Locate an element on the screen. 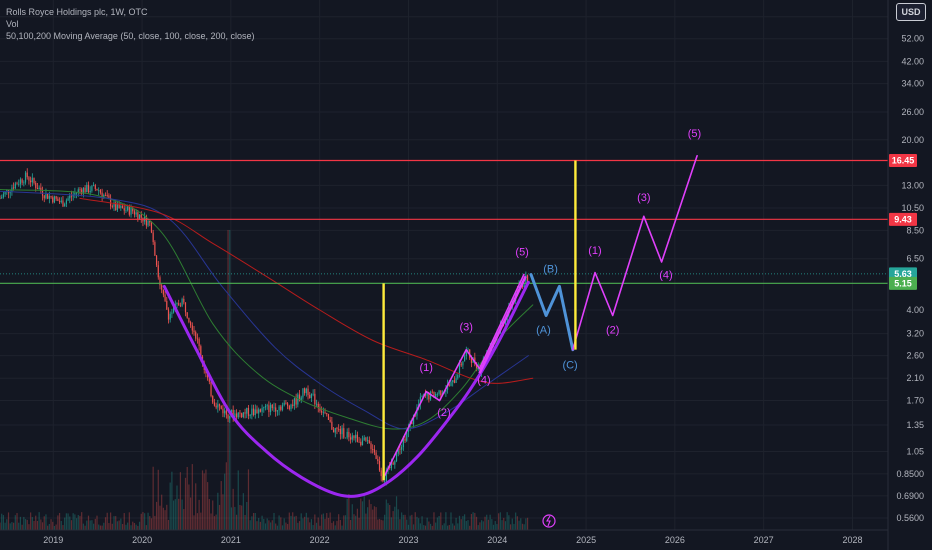 This screenshot has width=932, height=550. time-tick-label: 2026 is located at coordinates (675, 540).